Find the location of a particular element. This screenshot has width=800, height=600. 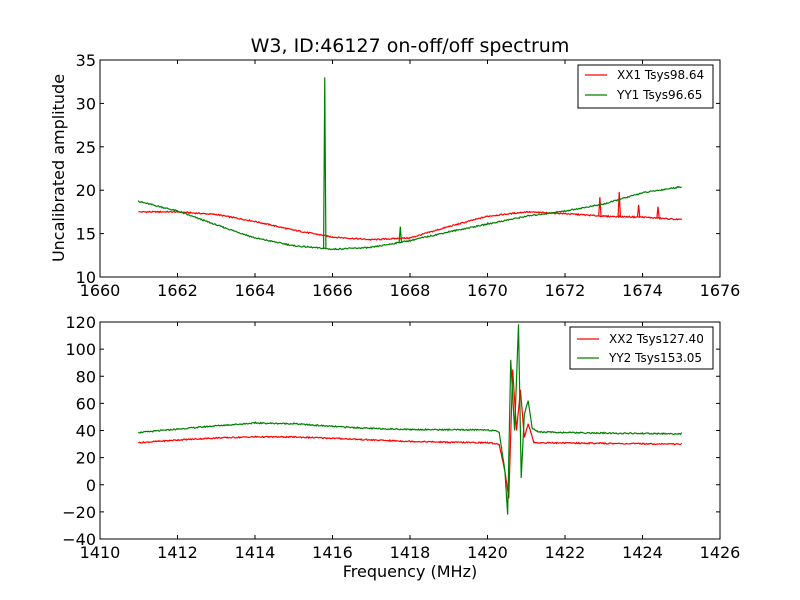

top-y-axis-label: Uncalibrated amplitude is located at coordinates (58, 168).